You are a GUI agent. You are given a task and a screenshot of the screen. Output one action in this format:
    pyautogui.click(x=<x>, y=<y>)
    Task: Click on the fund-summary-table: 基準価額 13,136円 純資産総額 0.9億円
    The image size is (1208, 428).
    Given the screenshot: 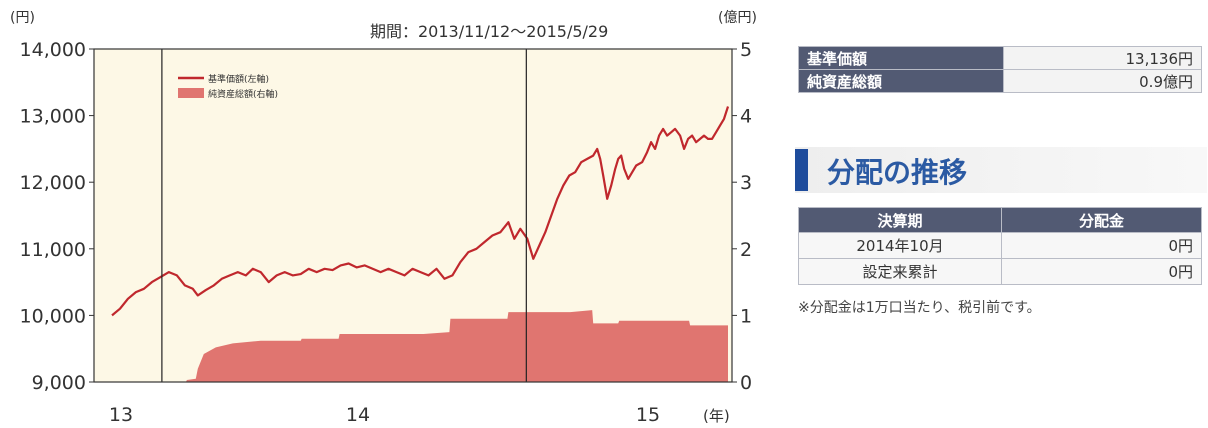 What is the action you would take?
    pyautogui.click(x=1000, y=69)
    